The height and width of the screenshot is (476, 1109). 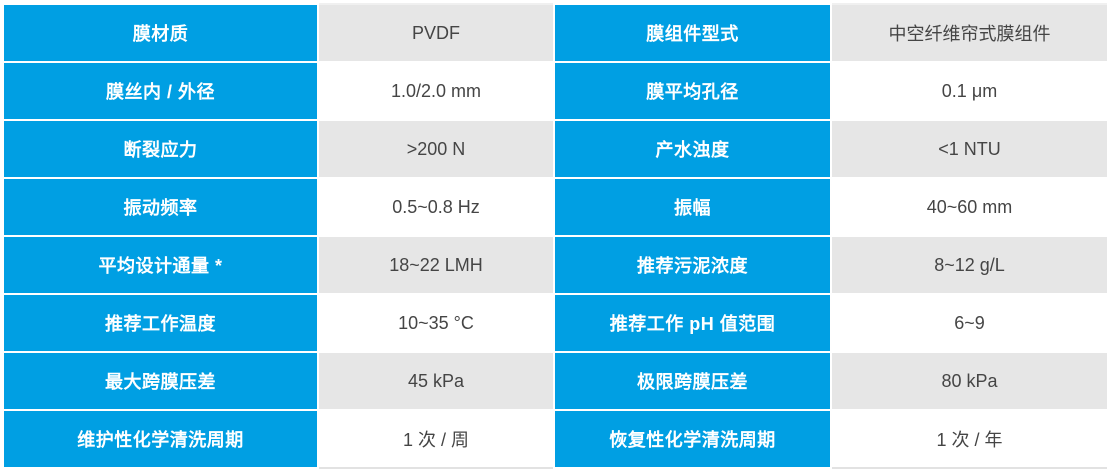 What do you see at coordinates (160, 381) in the screenshot?
I see `spec-label-cell: 最大跨膜压差` at bounding box center [160, 381].